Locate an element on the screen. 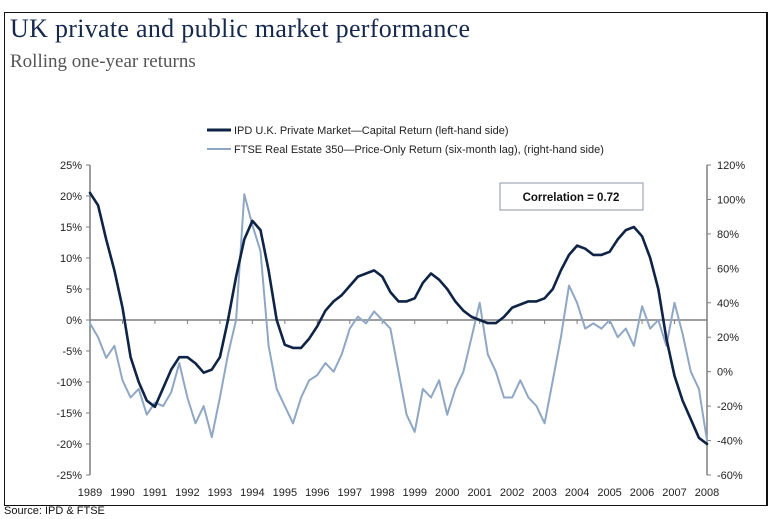  correlation-box-border is located at coordinates (571, 196).